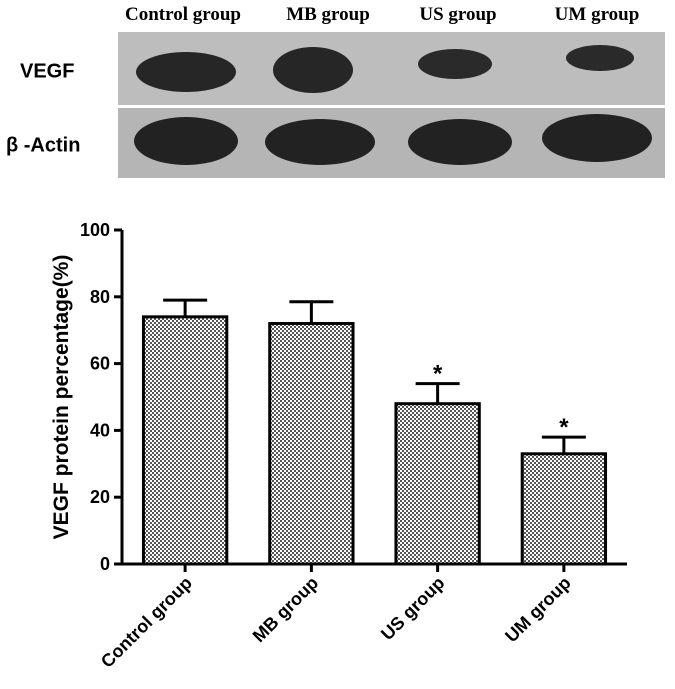  What do you see at coordinates (100, 364) in the screenshot?
I see `y-tick-label: 60` at bounding box center [100, 364].